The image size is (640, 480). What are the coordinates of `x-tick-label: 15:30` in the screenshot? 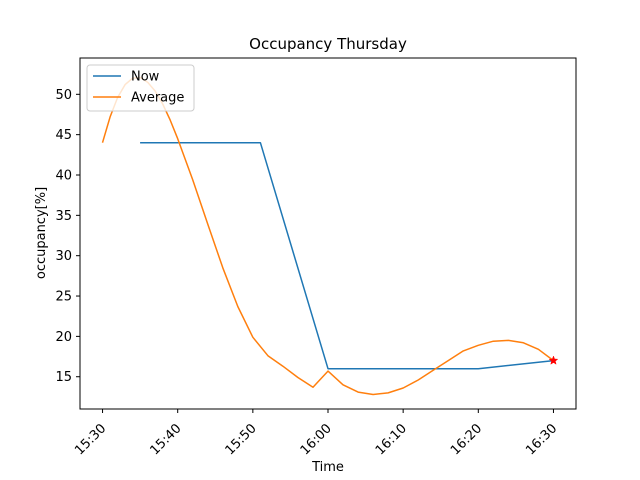 It's located at (90, 439).